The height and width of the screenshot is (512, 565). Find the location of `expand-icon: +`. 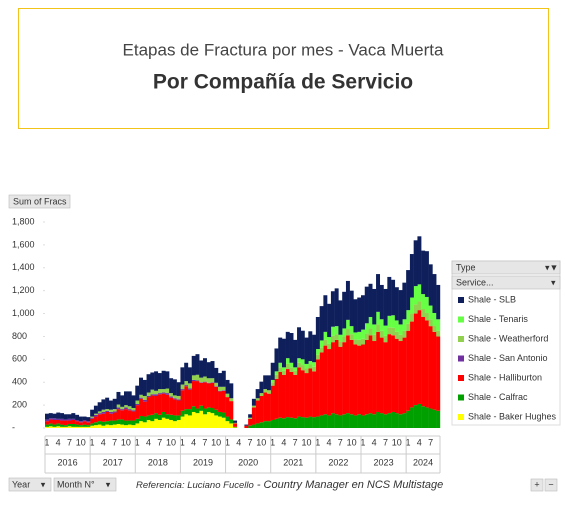

expand-icon: + is located at coordinates (536, 484).